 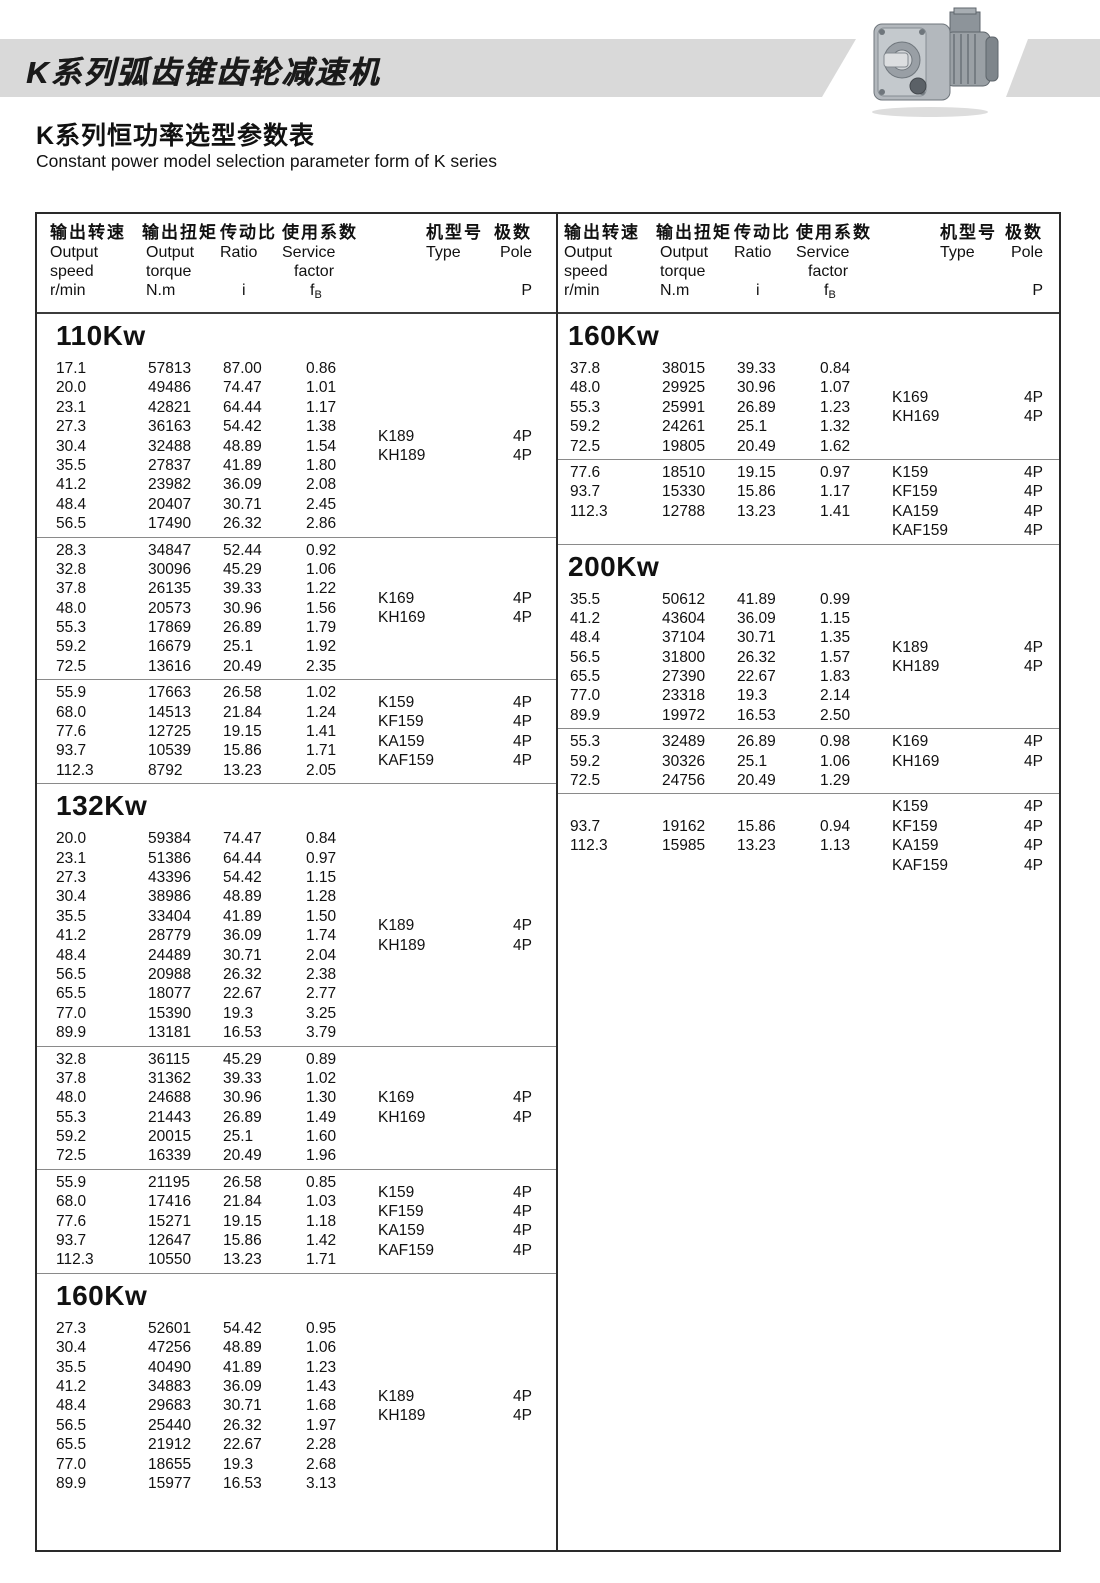 I want to click on service-factor-value: 1.54, so click(x=321, y=446).